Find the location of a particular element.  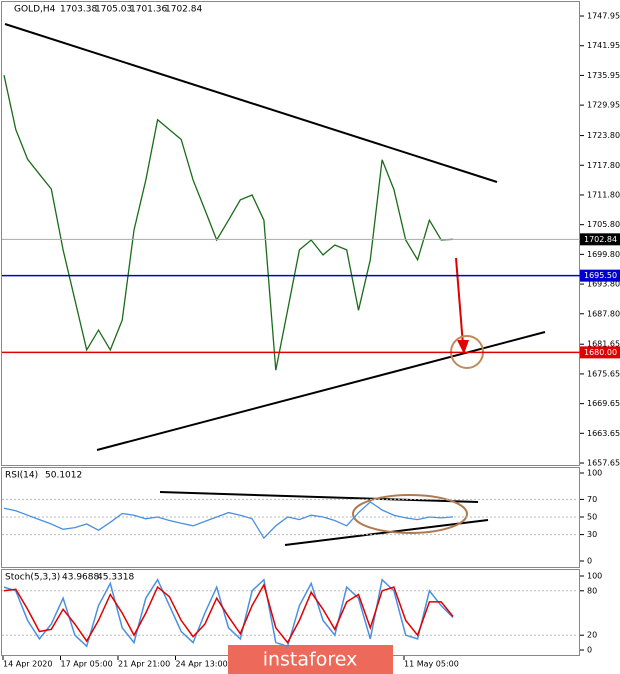

y-tick-label: 1705.80 is located at coordinates (603, 224).